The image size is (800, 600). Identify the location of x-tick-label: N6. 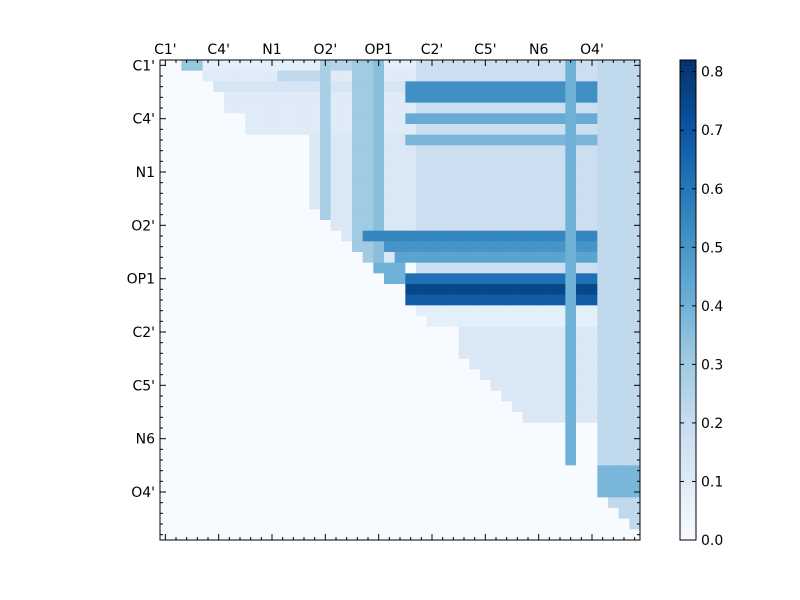
(538, 50).